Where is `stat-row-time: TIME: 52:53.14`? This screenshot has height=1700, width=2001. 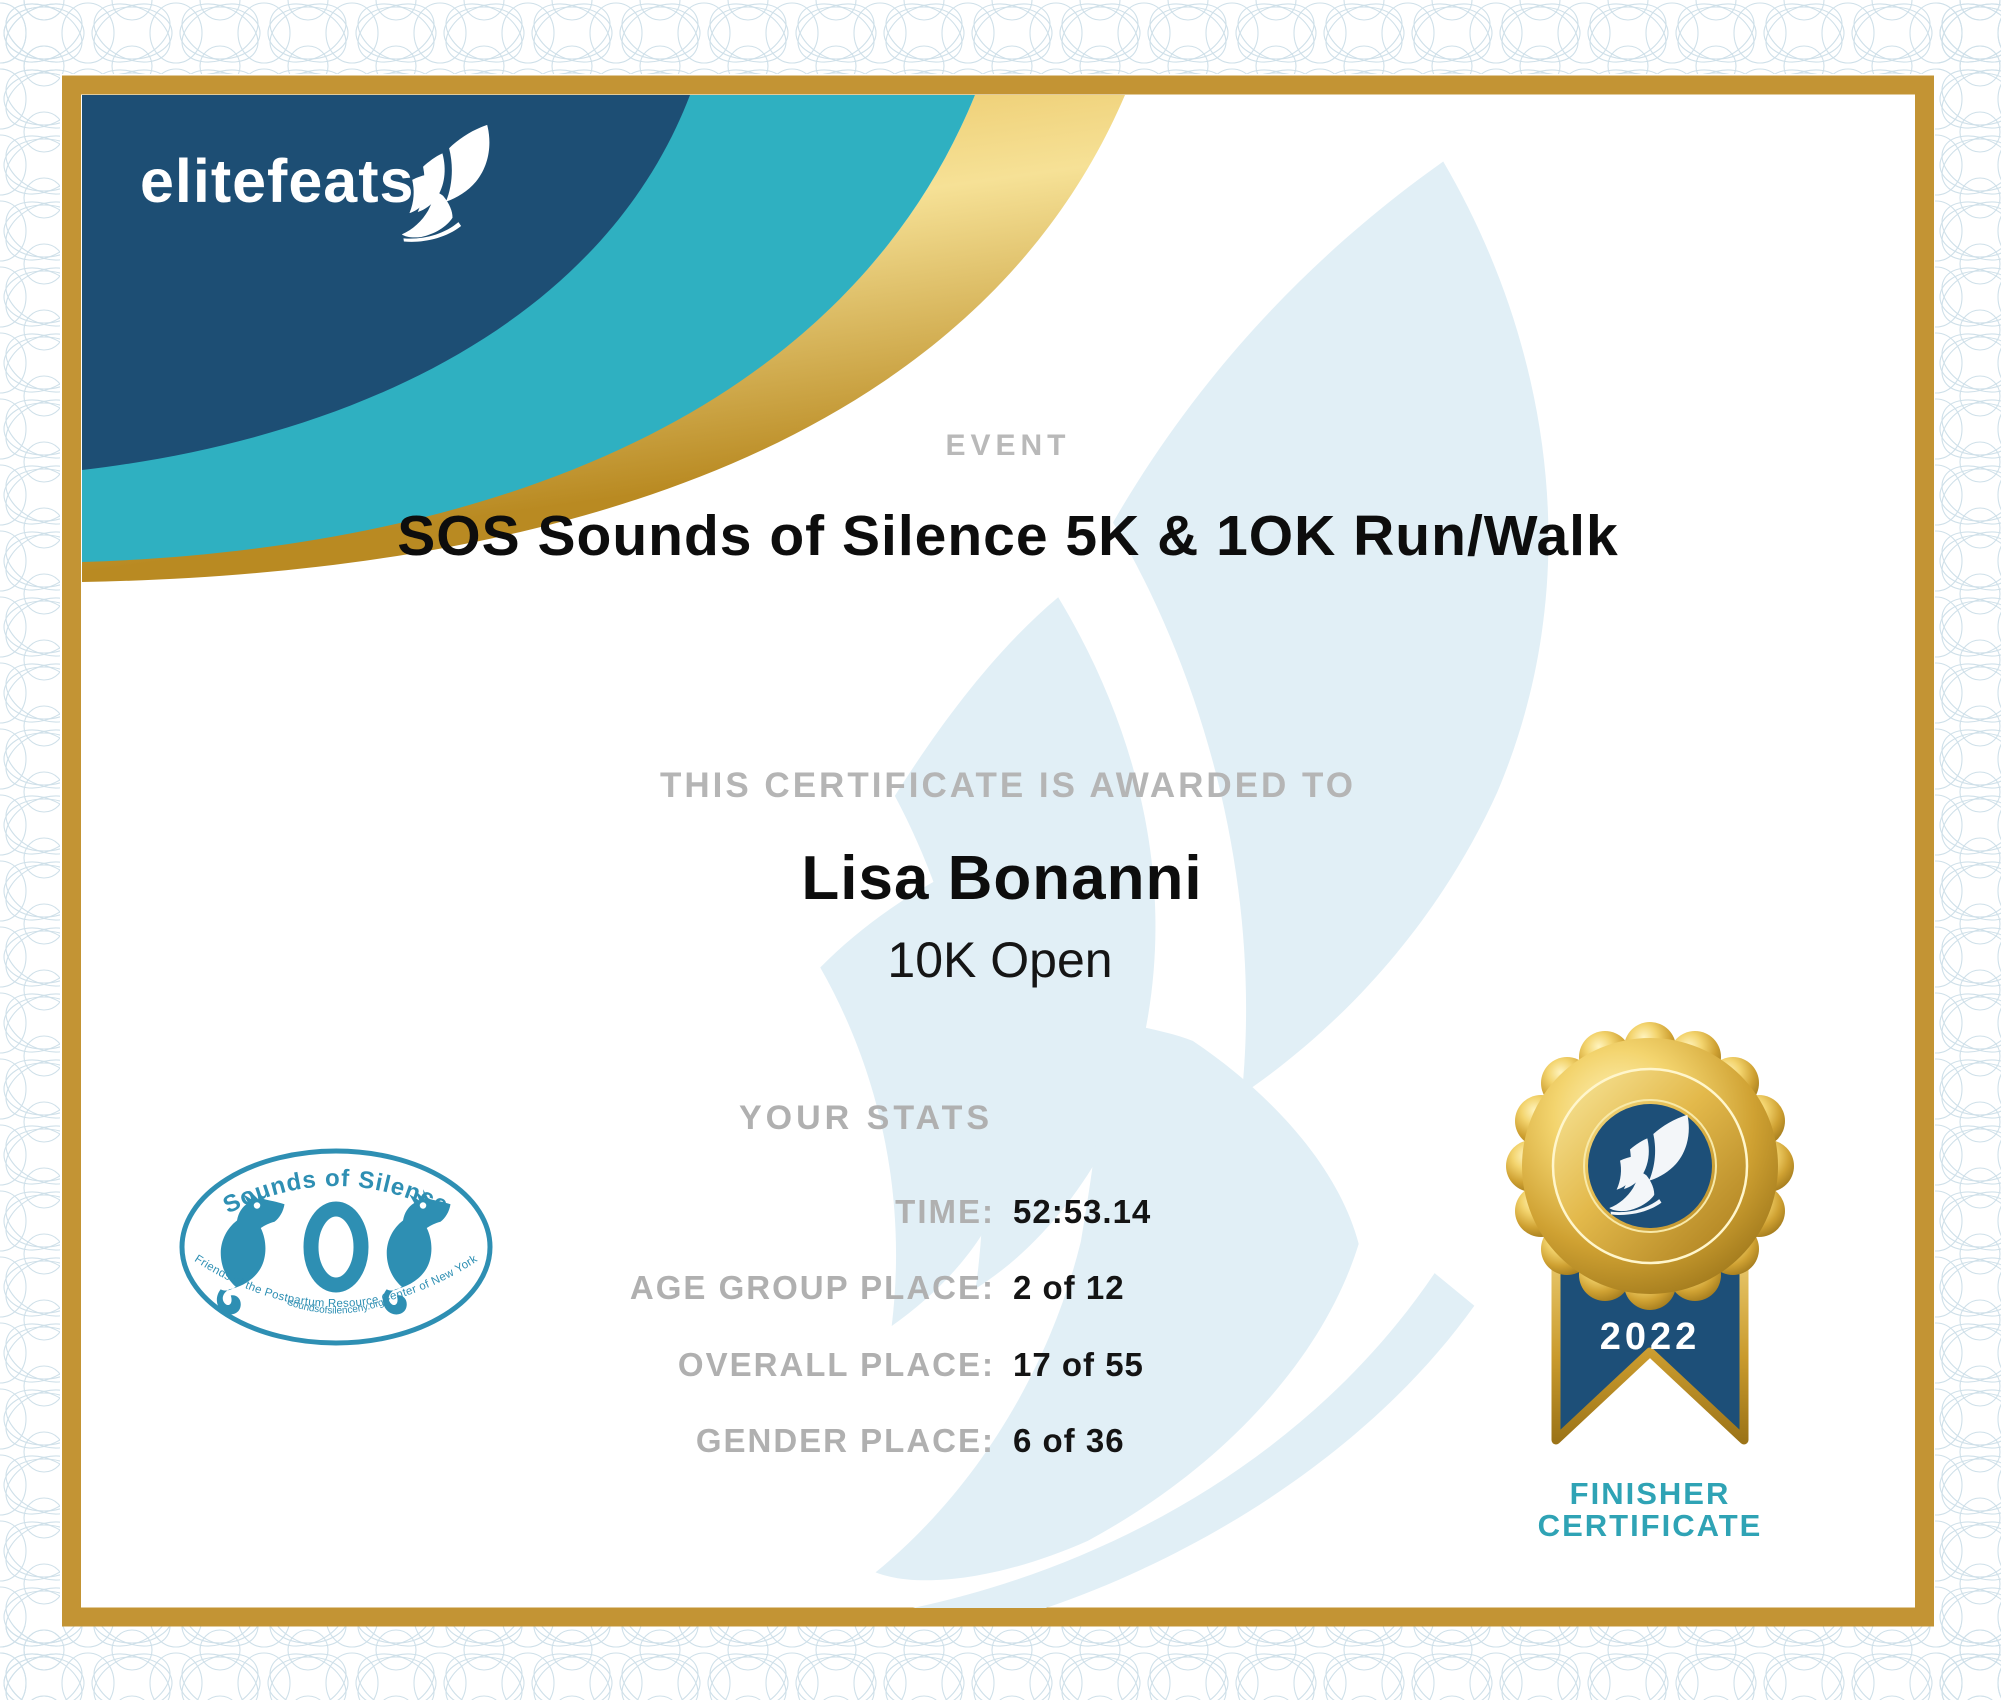
stat-row-time: TIME: 52:53.14 is located at coordinates (1020, 1212).